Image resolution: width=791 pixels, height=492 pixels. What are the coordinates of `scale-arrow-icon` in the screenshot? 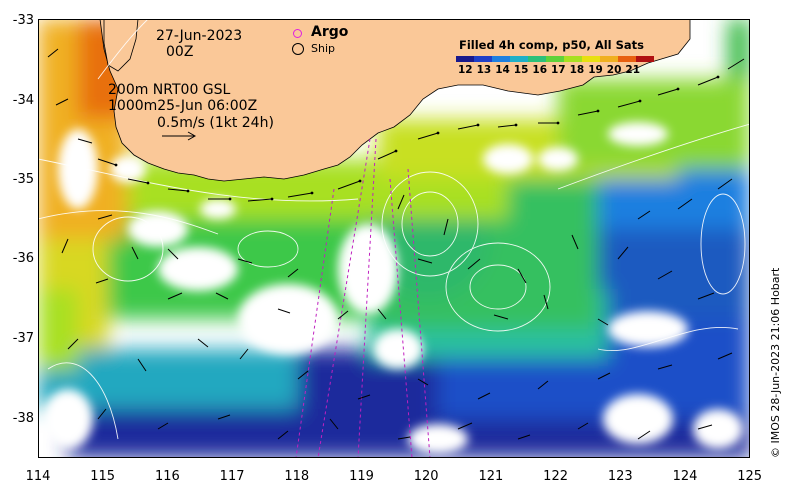 It's located at (179, 136).